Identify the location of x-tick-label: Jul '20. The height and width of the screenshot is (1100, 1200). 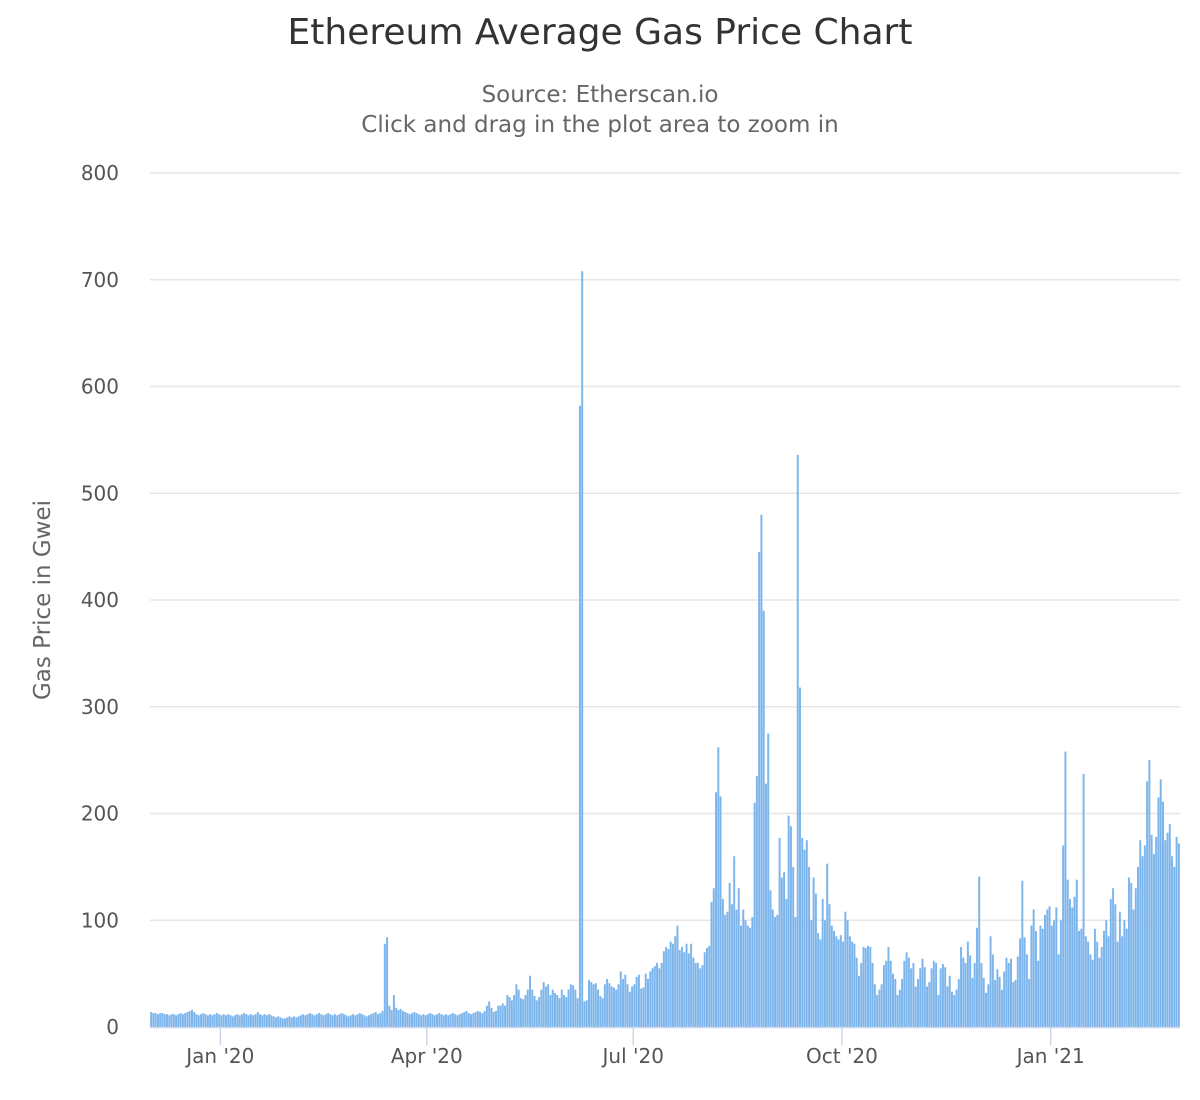
(632, 1056).